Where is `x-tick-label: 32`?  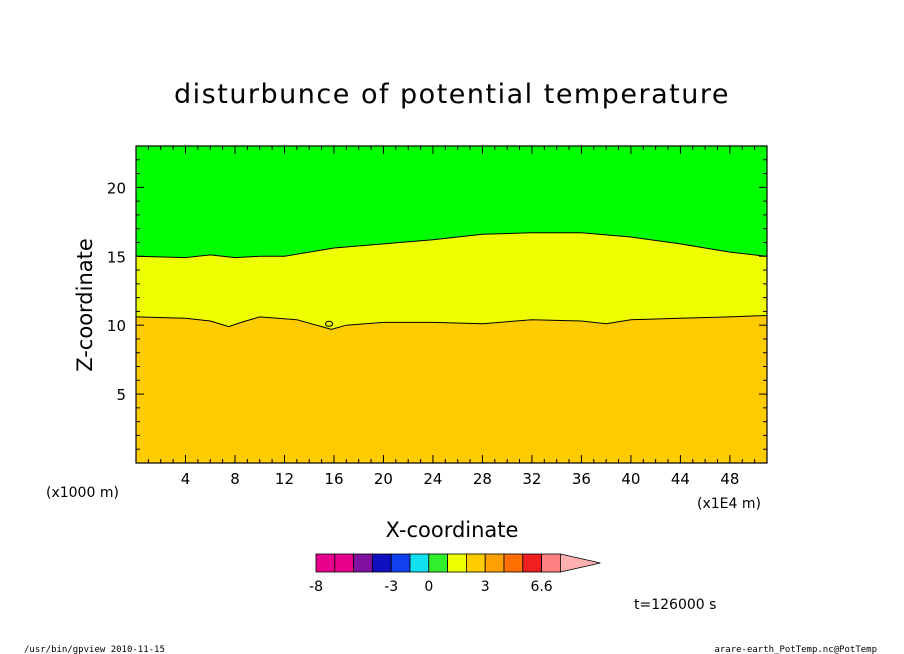 x-tick-label: 32 is located at coordinates (531, 479).